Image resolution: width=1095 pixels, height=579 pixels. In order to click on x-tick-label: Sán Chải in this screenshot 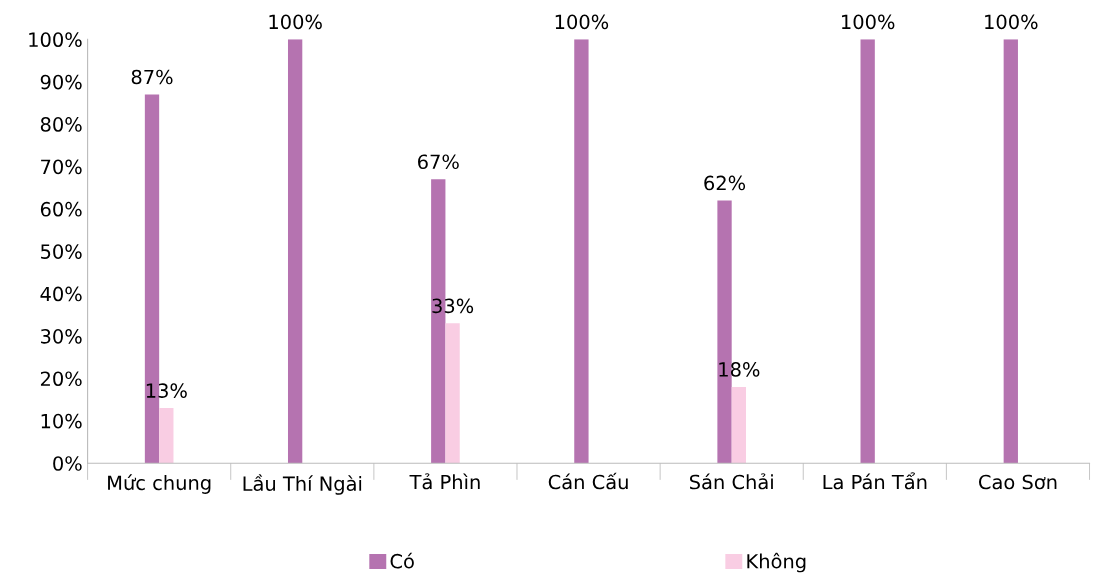, I will do `click(731, 481)`.